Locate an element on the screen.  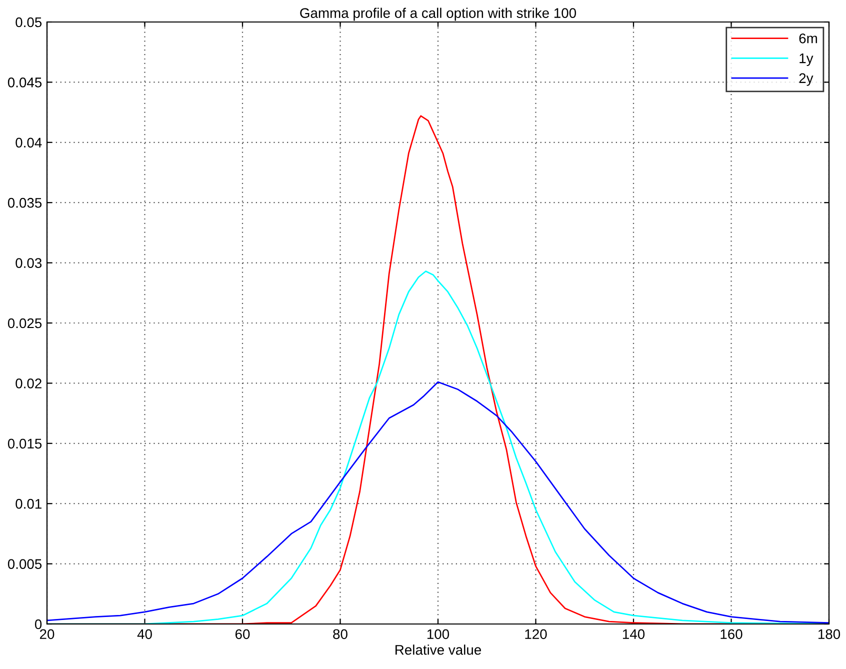
y-tick-label: 0.01 is located at coordinates (29, 503).